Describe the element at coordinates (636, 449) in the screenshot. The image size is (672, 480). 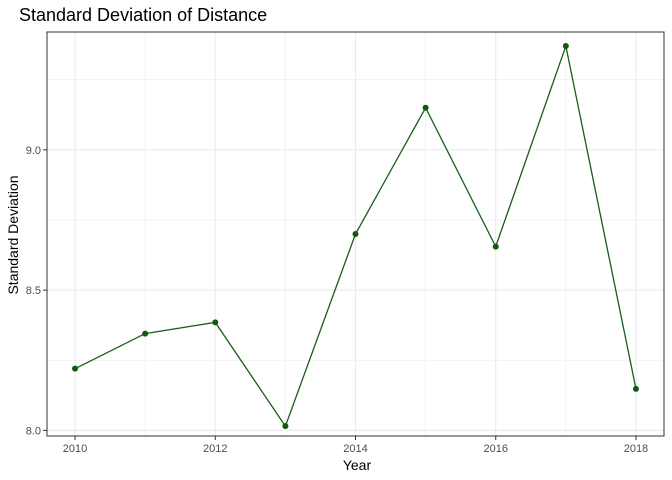
I see `x-tick-label: 2018` at that location.